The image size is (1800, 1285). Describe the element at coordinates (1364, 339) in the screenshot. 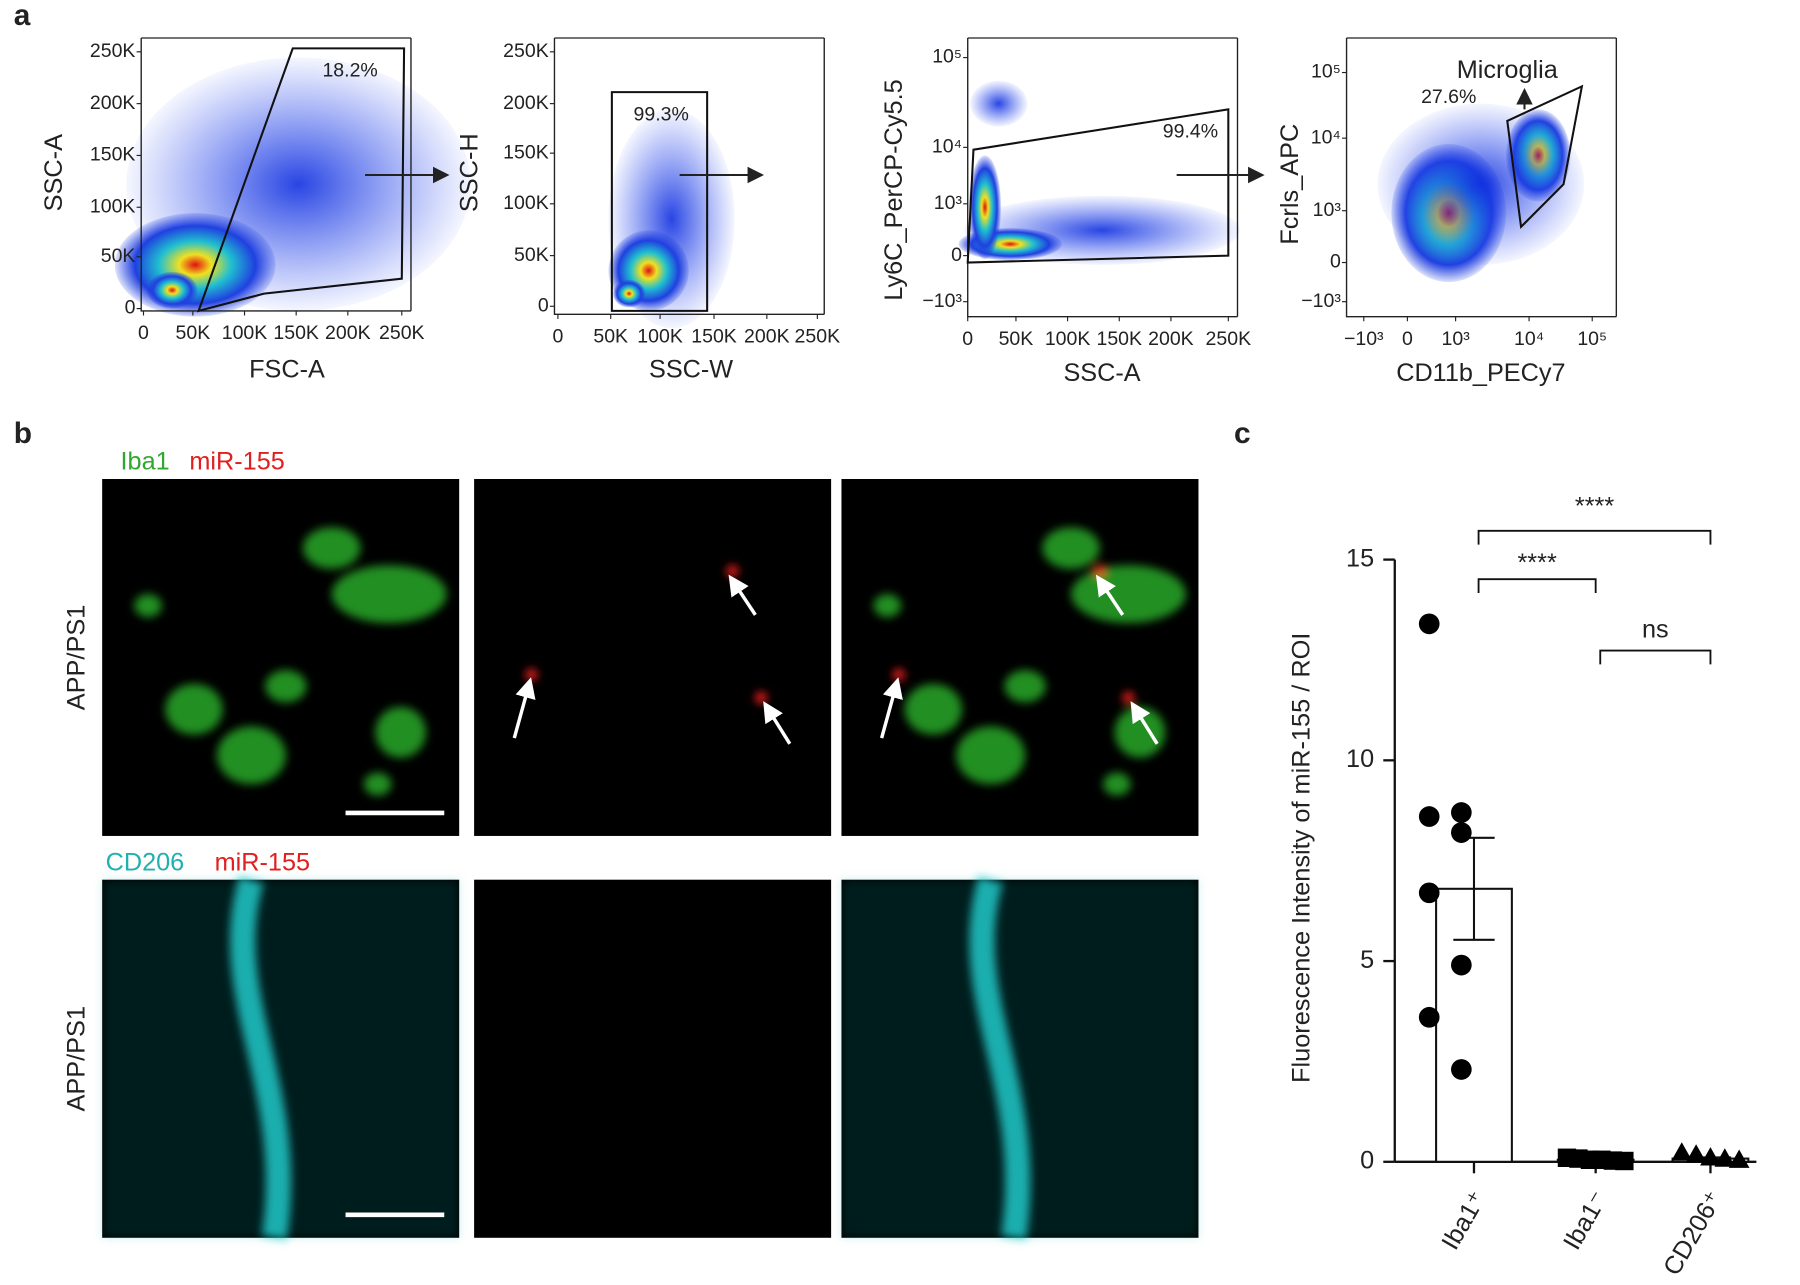

I see `x-tick-label: −10³` at that location.